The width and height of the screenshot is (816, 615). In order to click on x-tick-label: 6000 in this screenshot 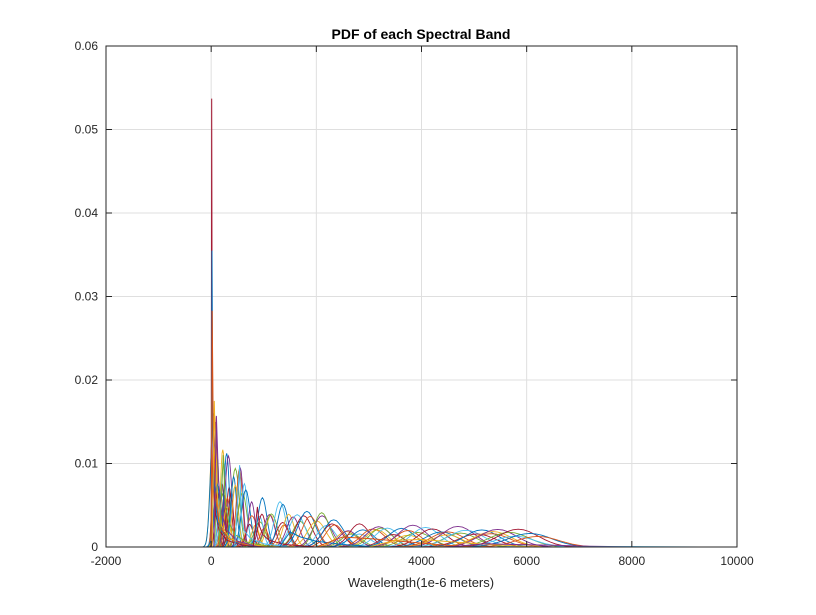, I will do `click(526, 561)`.